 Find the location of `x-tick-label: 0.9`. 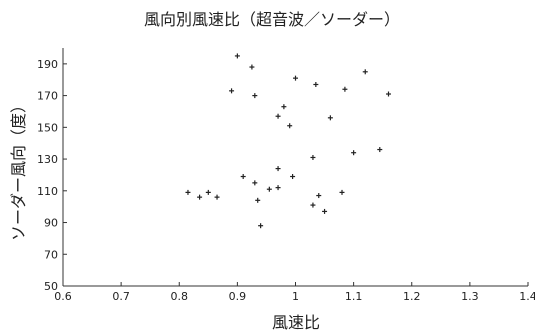

x-tick-label: 0.9 is located at coordinates (238, 296).